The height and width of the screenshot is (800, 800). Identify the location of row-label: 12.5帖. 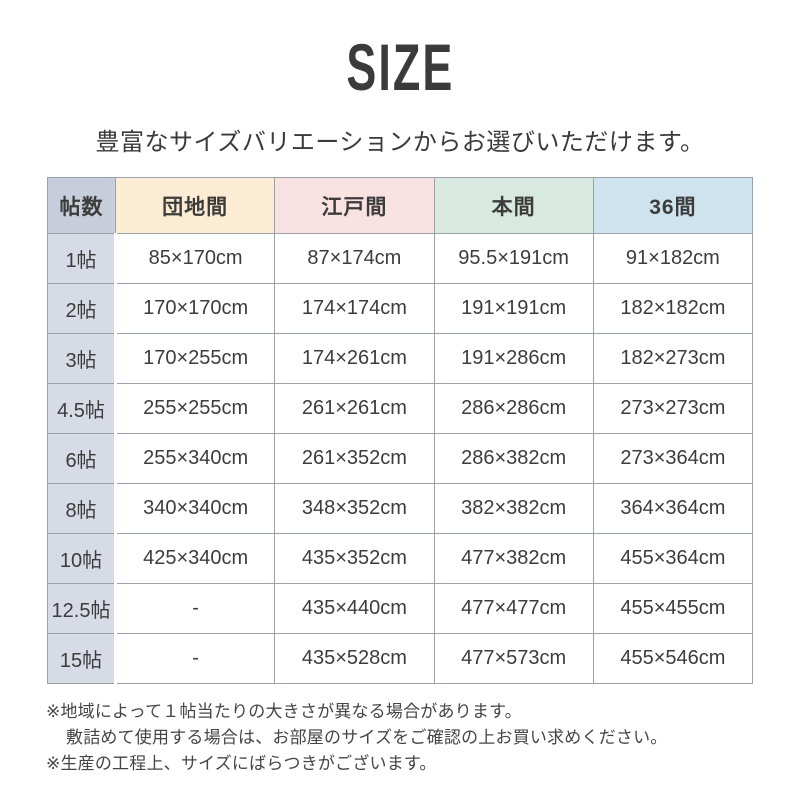
(82, 608).